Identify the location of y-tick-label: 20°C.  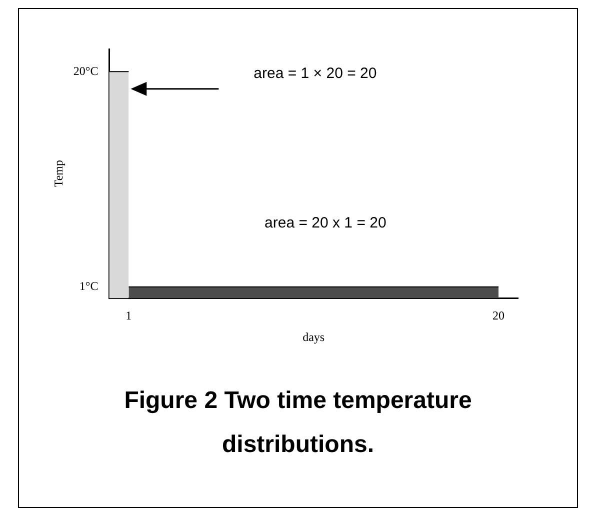
(85, 71).